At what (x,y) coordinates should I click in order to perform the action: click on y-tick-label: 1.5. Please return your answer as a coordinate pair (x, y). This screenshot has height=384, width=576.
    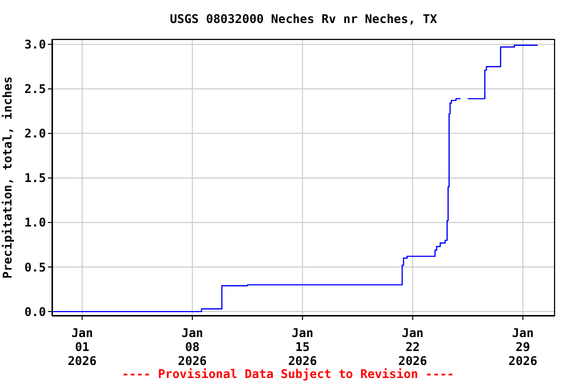
    Looking at the image, I should click on (35, 178).